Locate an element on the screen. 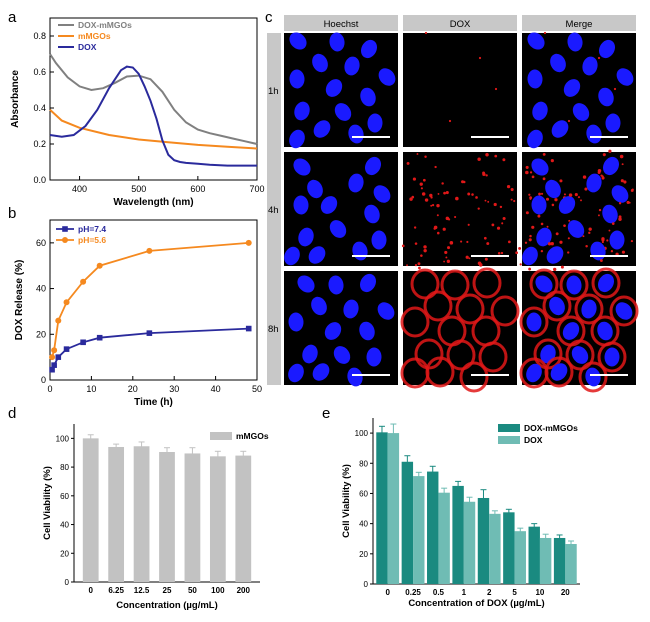 The image size is (650, 622). plot-frame is located at coordinates (153, 300).